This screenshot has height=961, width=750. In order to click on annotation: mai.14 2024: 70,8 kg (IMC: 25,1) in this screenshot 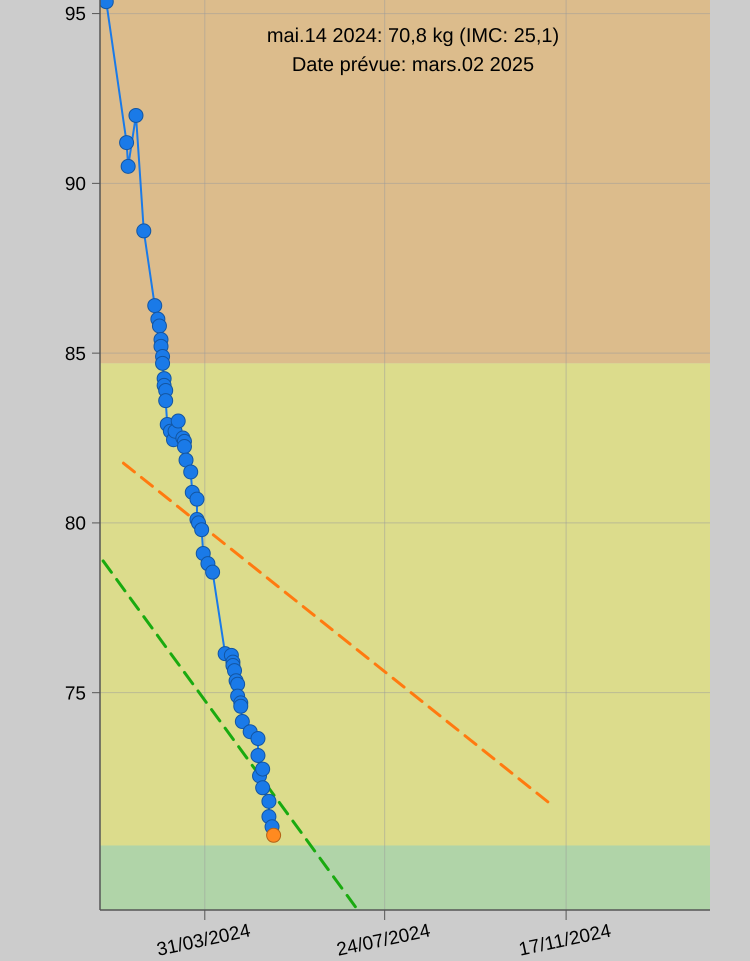, I will do `click(413, 36)`.